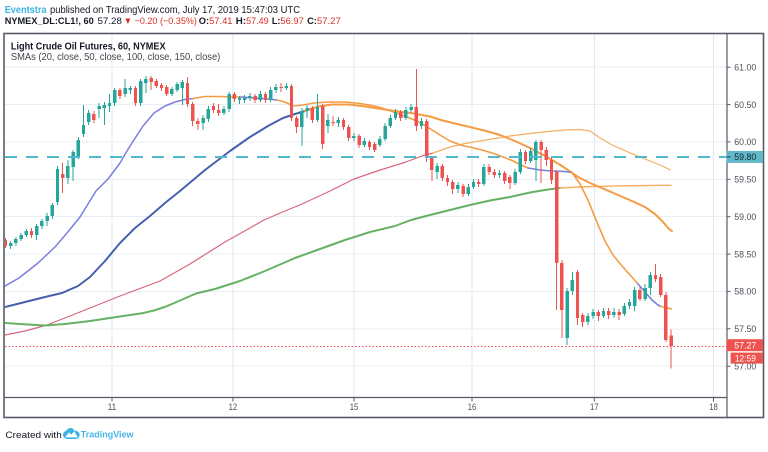 The width and height of the screenshot is (768, 452). Describe the element at coordinates (745, 329) in the screenshot. I see `svg-text: 57.50` at that location.